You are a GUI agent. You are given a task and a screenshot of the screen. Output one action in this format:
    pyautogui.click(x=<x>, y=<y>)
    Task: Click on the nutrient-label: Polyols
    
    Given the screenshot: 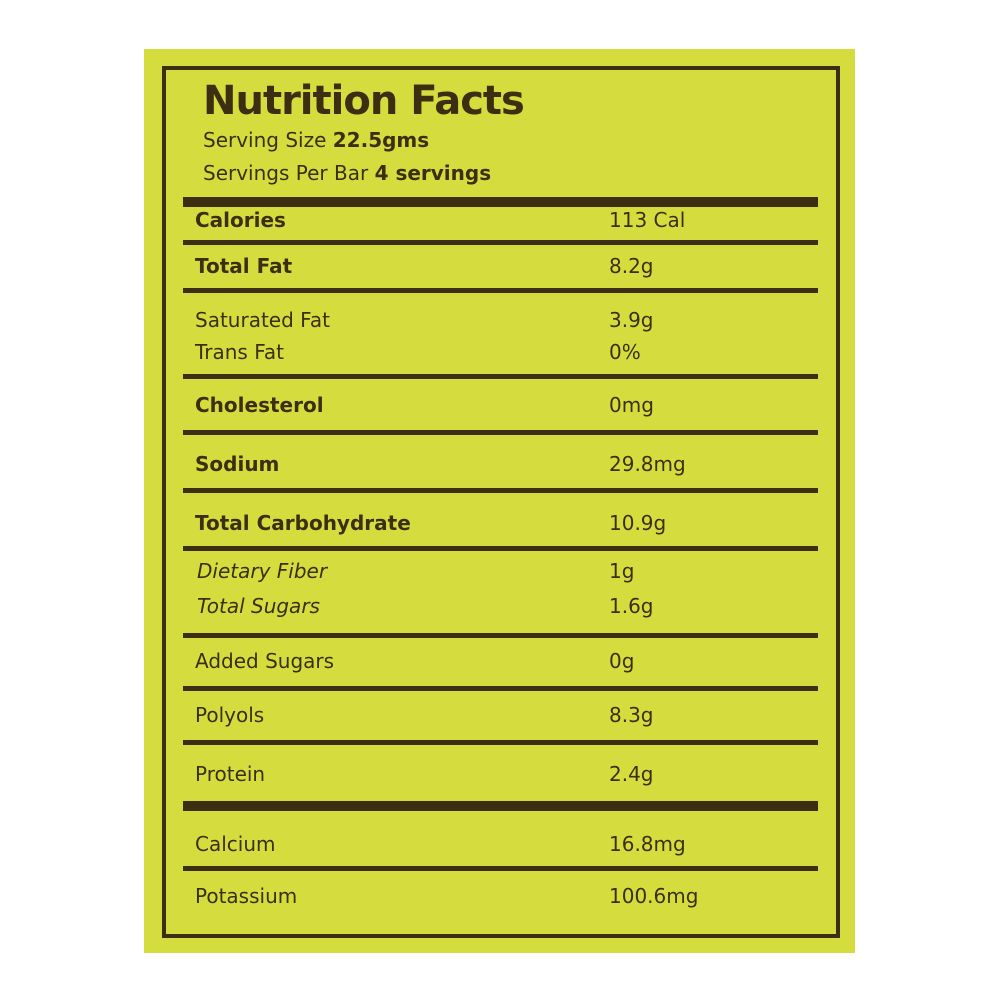 What is the action you would take?
    pyautogui.click(x=230, y=715)
    